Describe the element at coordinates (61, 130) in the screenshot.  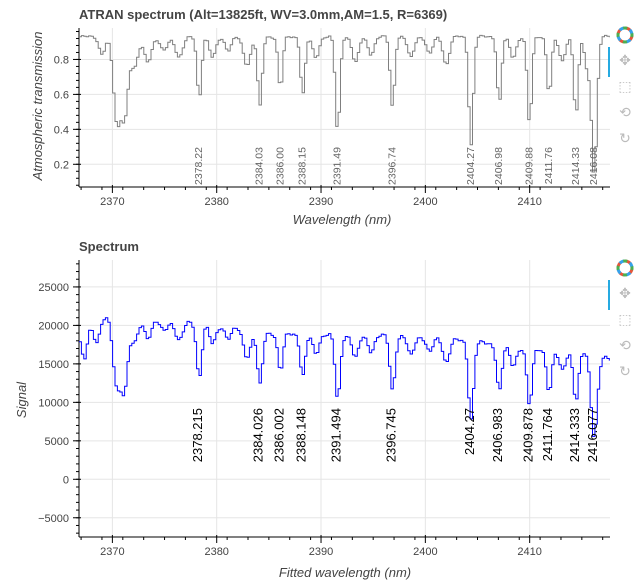
I see `y-tick-label: 0.4` at that location.